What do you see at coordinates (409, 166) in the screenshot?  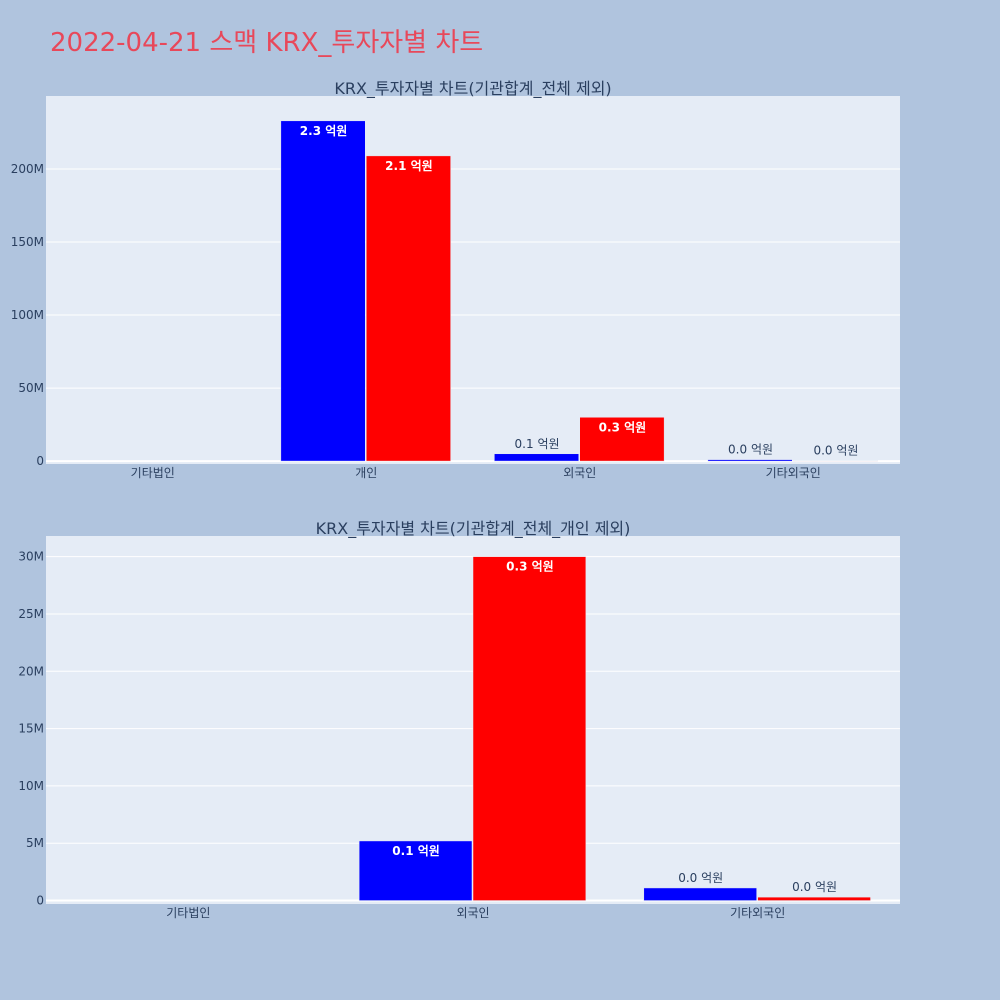 I see `bar-data-label: 2.1 억원` at bounding box center [409, 166].